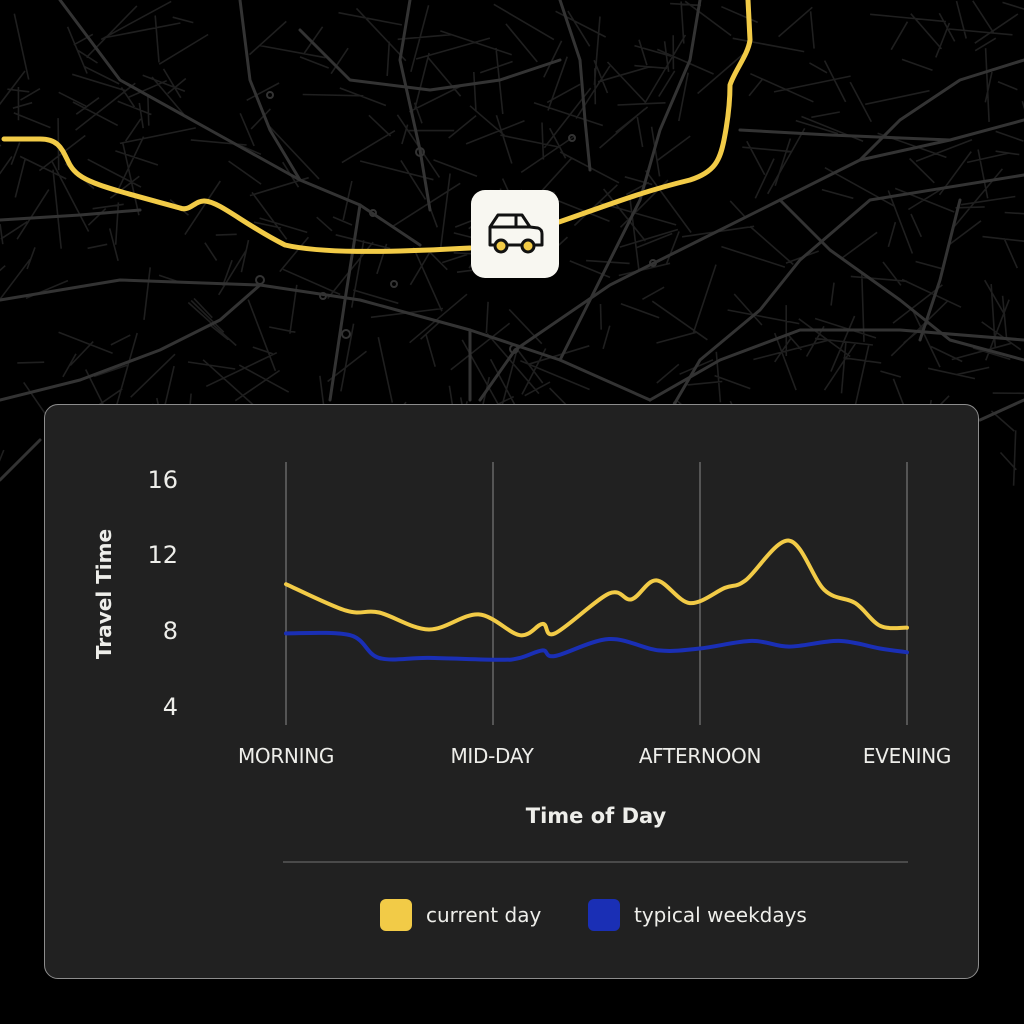  I want to click on car-location-marker, so click(515, 234).